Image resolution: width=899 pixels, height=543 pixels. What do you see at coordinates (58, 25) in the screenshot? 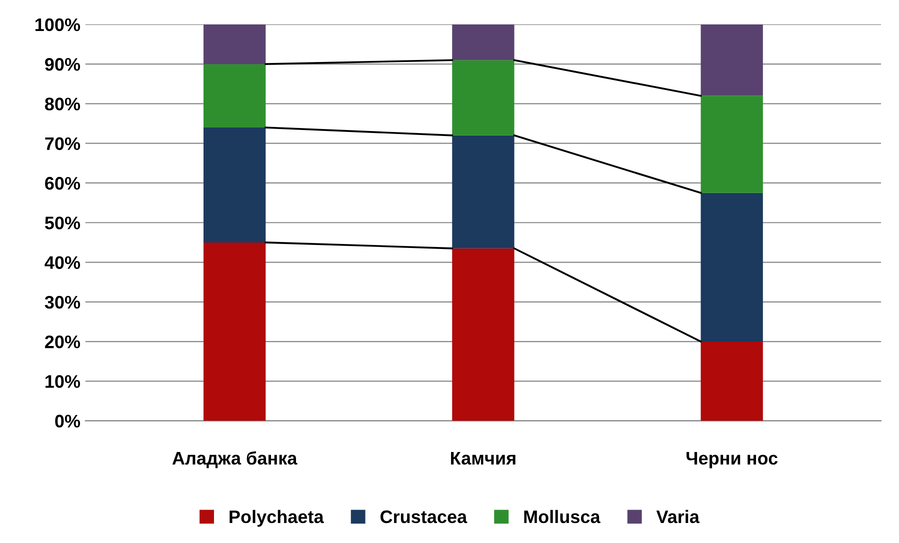
I see `y-tick-label: 100%` at bounding box center [58, 25].